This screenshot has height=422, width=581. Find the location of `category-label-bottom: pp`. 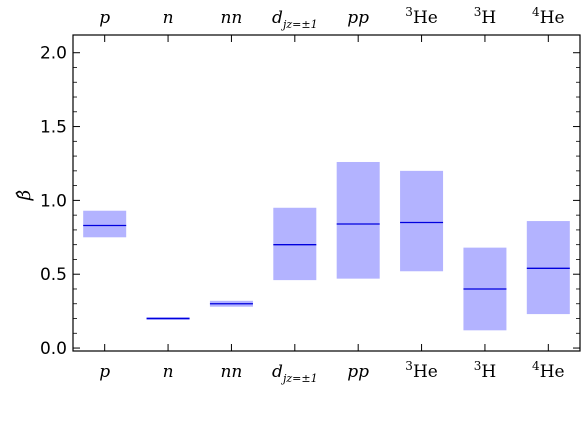

category-label-bottom: pp is located at coordinates (358, 372).